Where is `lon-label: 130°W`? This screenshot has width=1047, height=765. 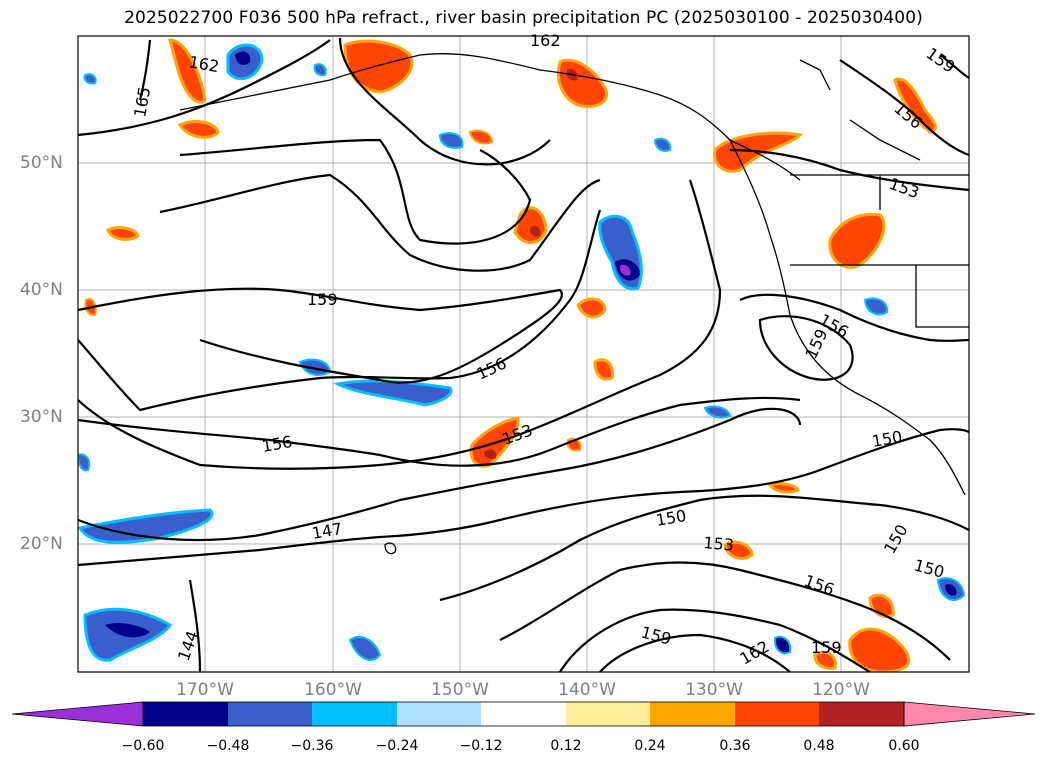
lon-label: 130°W is located at coordinates (714, 690).